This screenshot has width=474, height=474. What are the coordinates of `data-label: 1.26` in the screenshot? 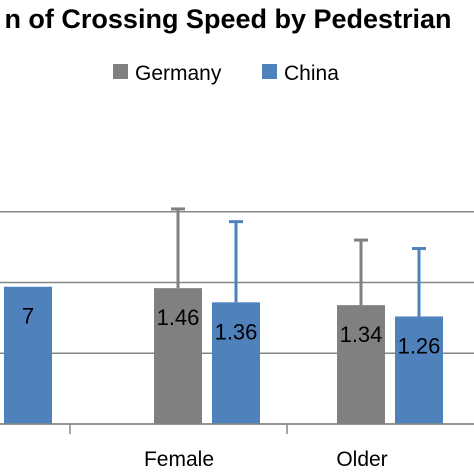 It's located at (419, 345).